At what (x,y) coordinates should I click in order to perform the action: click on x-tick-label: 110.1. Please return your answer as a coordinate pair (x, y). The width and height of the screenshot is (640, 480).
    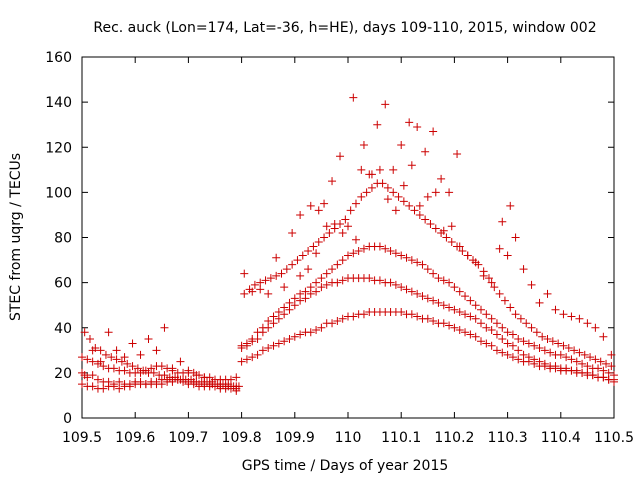
    Looking at the image, I should click on (401, 438).